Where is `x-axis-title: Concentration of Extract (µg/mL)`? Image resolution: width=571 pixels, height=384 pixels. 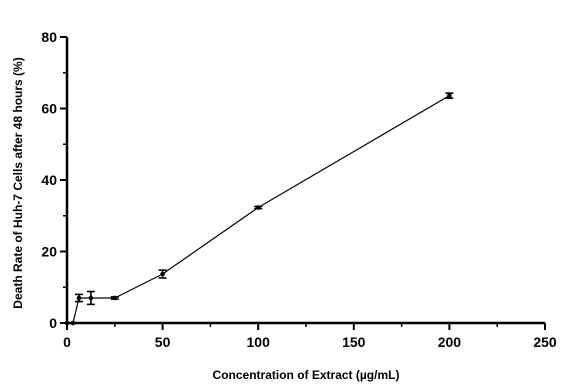
x-axis-title: Concentration of Extract (µg/mL) is located at coordinates (306, 375).